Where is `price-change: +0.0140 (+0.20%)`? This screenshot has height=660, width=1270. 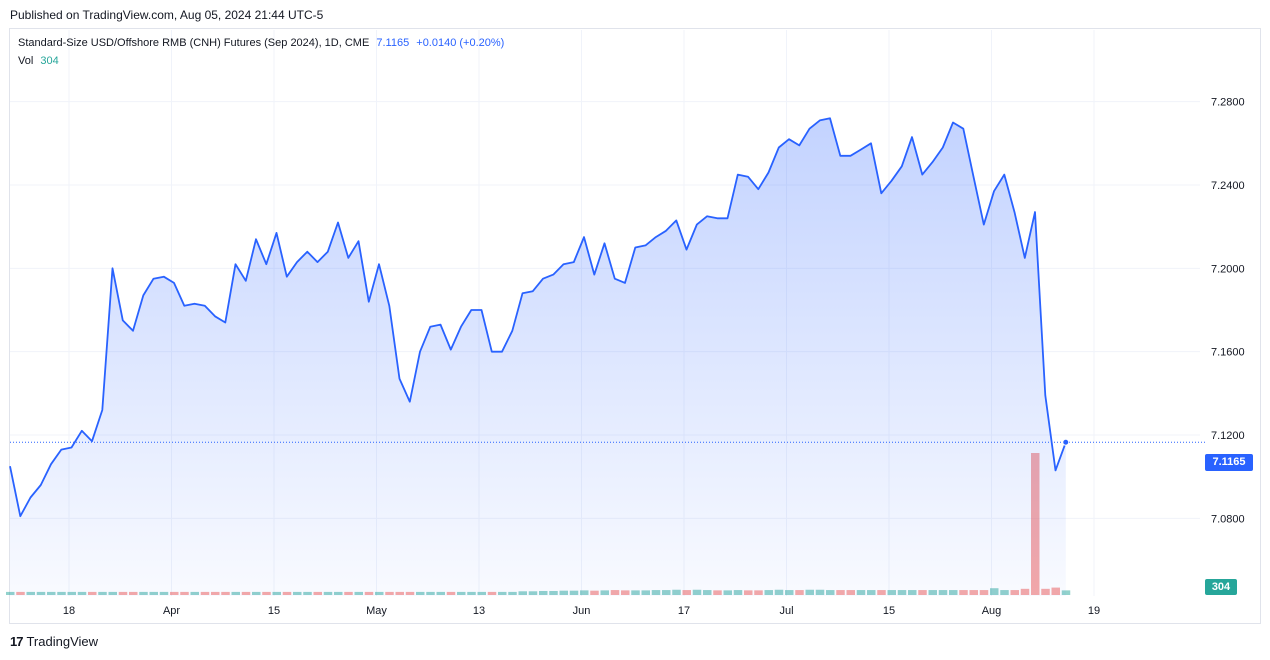
price-change: +0.0140 (+0.20%) is located at coordinates (460, 43).